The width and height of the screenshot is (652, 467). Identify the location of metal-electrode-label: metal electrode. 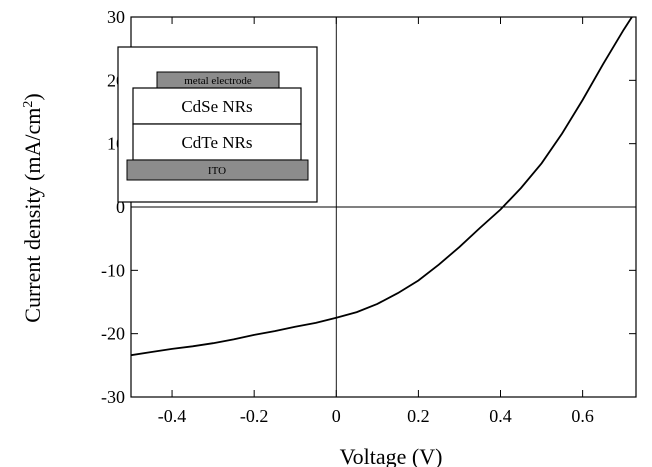
(218, 81).